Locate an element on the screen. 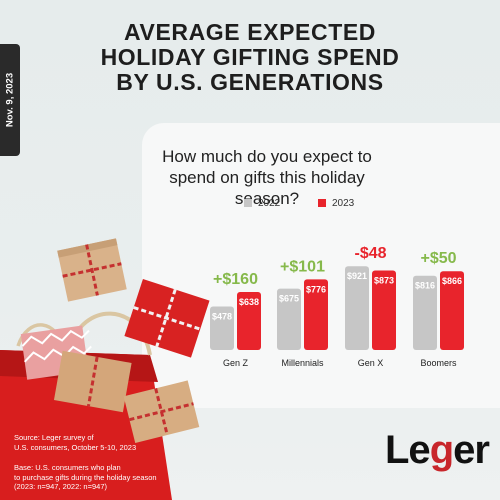 This screenshot has height=500, width=500. title-line: AVERAGE EXPECTED is located at coordinates (250, 32).